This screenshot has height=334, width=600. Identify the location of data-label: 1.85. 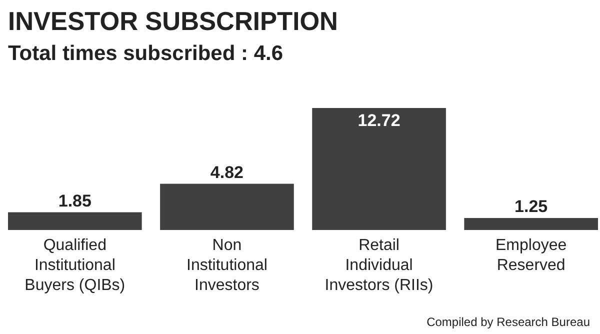
(75, 200).